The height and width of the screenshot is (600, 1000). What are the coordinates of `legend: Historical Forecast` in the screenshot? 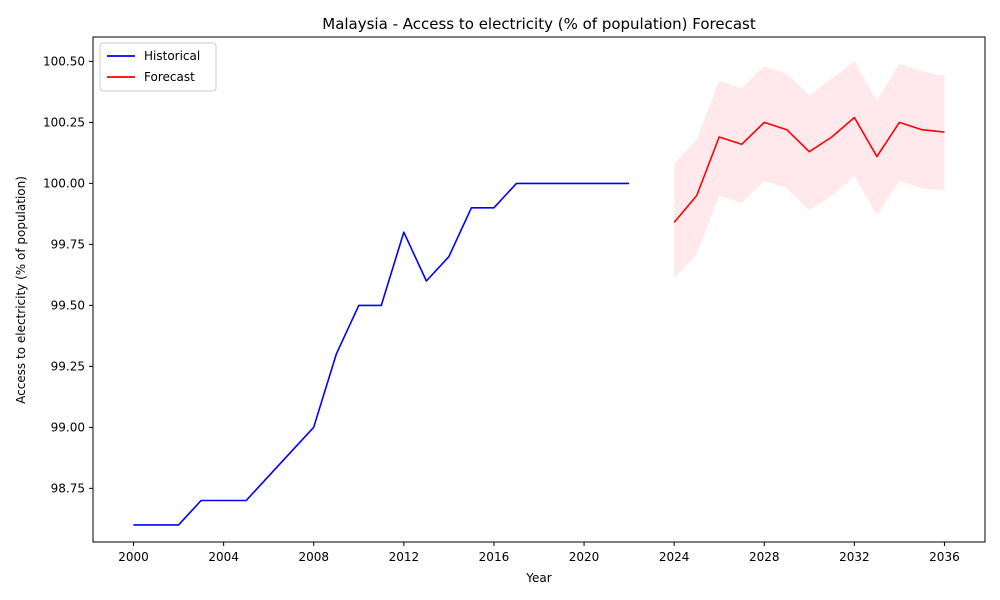 It's located at (158, 67).